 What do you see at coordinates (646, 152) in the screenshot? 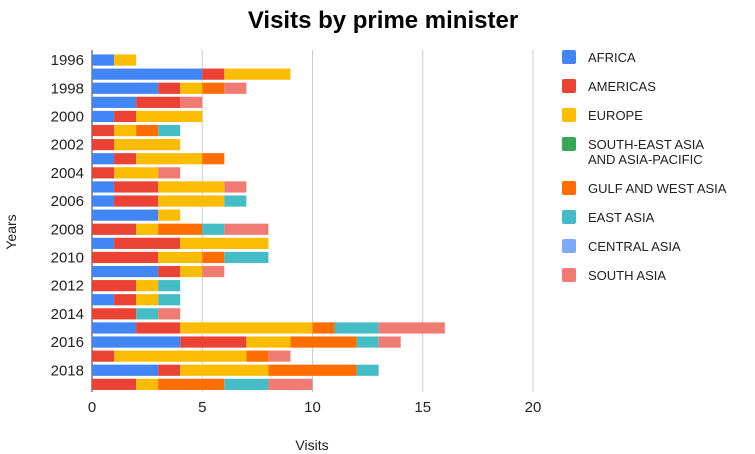
I see `legend-label: SOUTH-EAST ASIA AND ASIA-PACIFIC` at bounding box center [646, 152].